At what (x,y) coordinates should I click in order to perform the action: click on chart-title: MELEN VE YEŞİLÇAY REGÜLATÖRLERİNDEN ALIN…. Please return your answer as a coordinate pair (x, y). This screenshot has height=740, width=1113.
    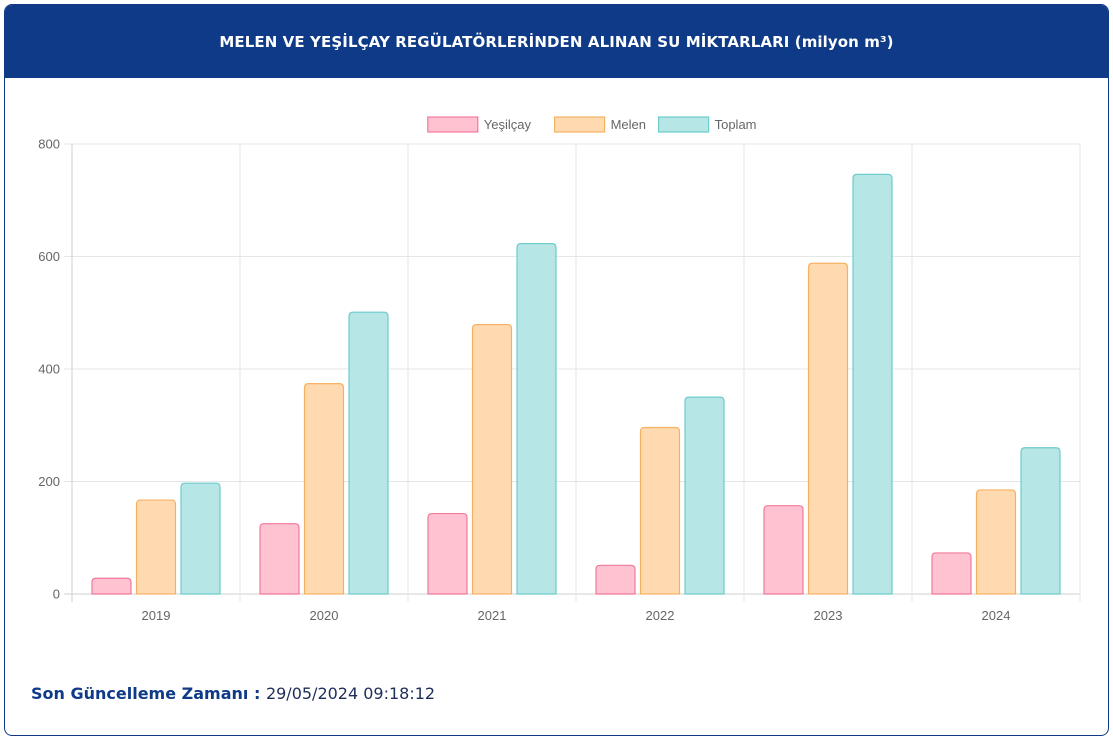
    Looking at the image, I should click on (556, 41).